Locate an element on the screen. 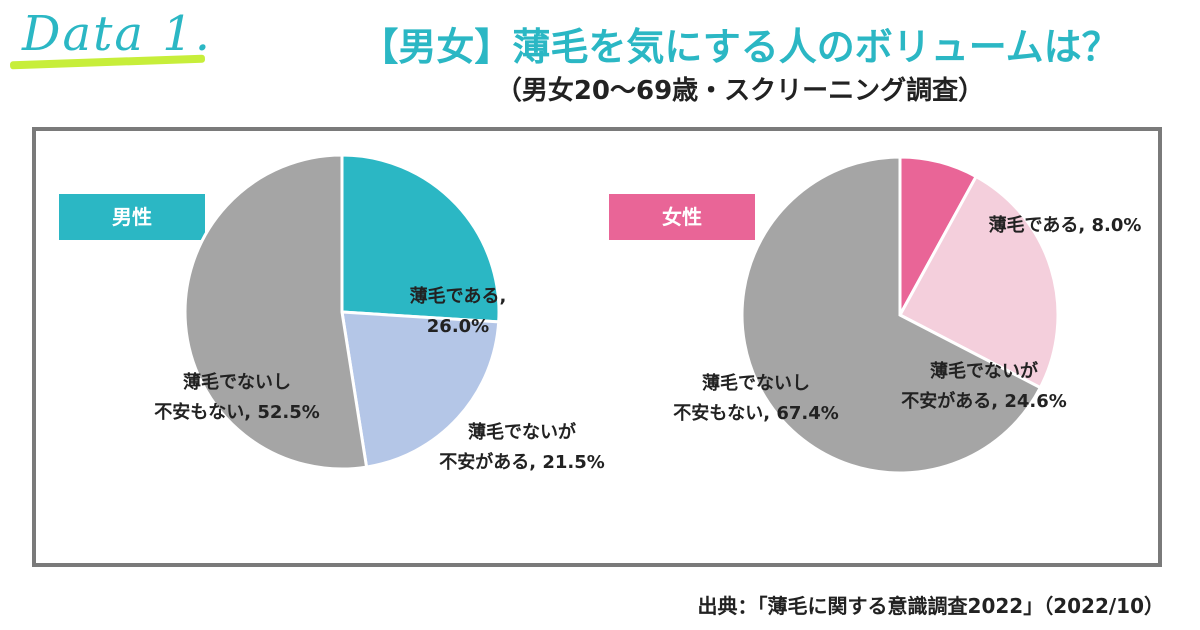 The height and width of the screenshot is (630, 1200). male-anxious-label: 薄毛でないが不安がある, 21.5% is located at coordinates (522, 447).